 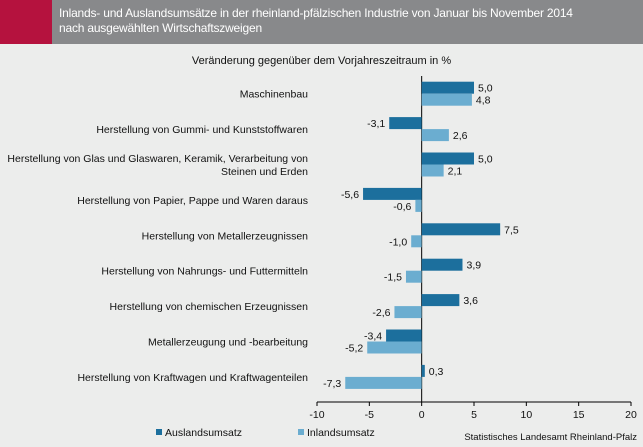 What do you see at coordinates (526, 415) in the screenshot?
I see `x-tick-label: 10` at bounding box center [526, 415].